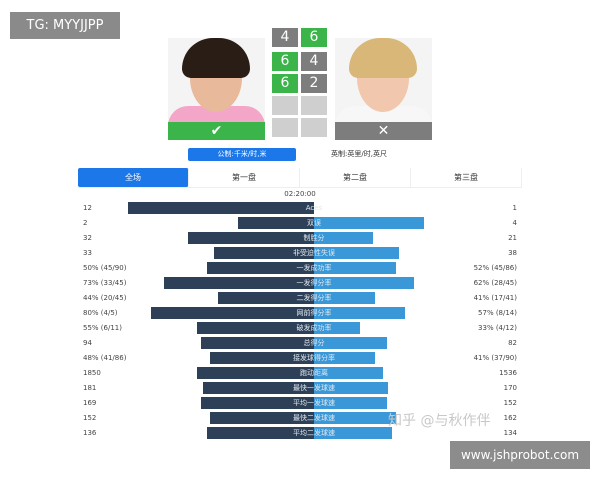 The image size is (600, 480). What do you see at coordinates (314, 37) in the screenshot?
I see `player2-set-score: 6` at bounding box center [314, 37].